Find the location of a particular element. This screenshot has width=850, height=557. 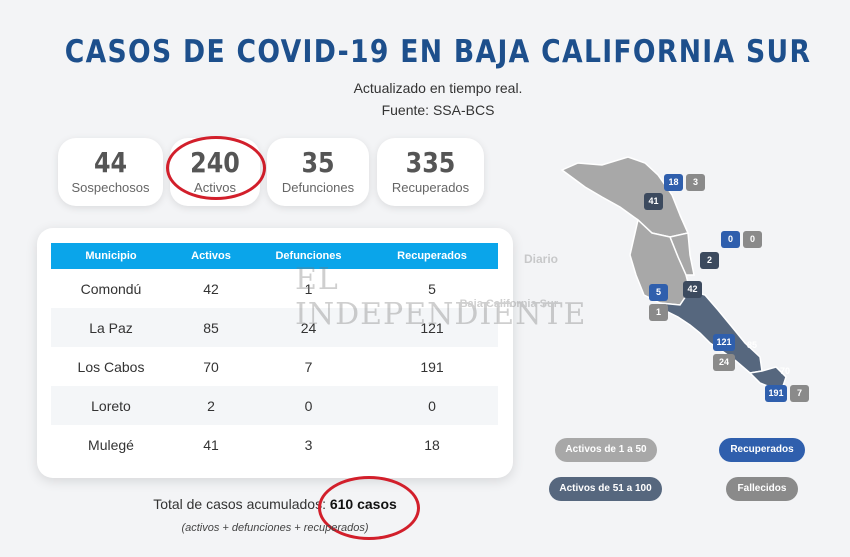

cell-defunciones: 7 is located at coordinates (308, 366).